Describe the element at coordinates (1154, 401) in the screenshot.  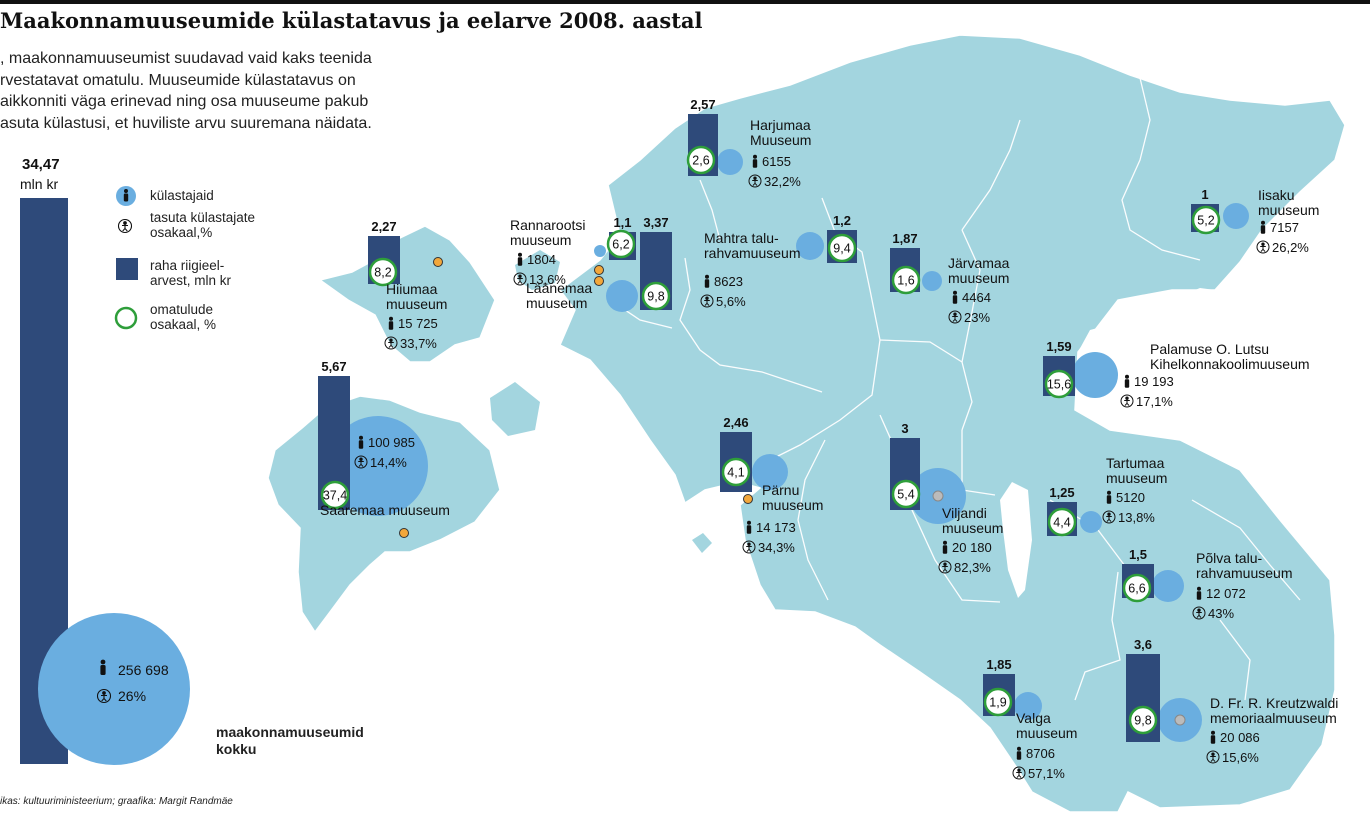
I see `free-share-value: 17,1%` at that location.